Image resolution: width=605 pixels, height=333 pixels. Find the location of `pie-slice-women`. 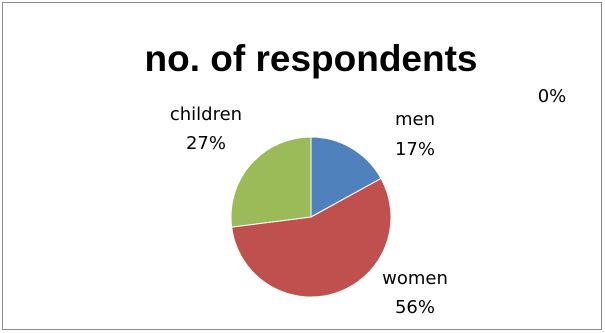

pie-slice-women is located at coordinates (311, 237).